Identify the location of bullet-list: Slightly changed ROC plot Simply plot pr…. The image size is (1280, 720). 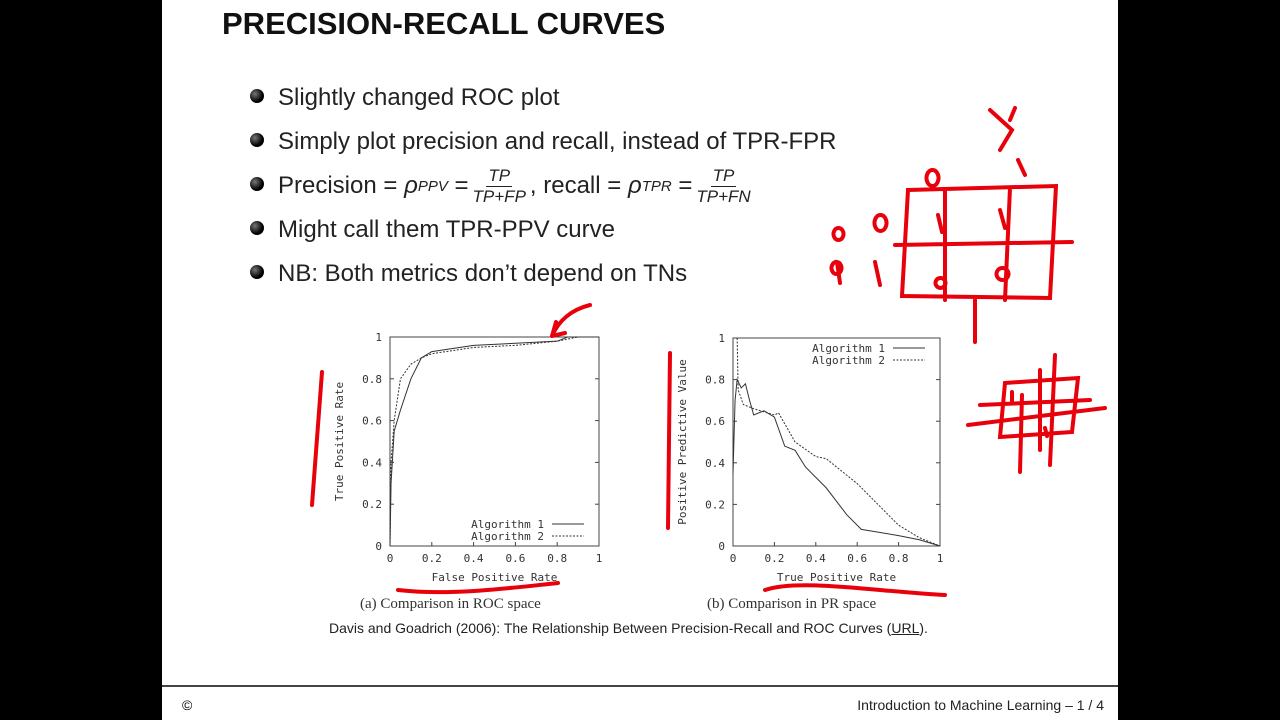
(543, 186).